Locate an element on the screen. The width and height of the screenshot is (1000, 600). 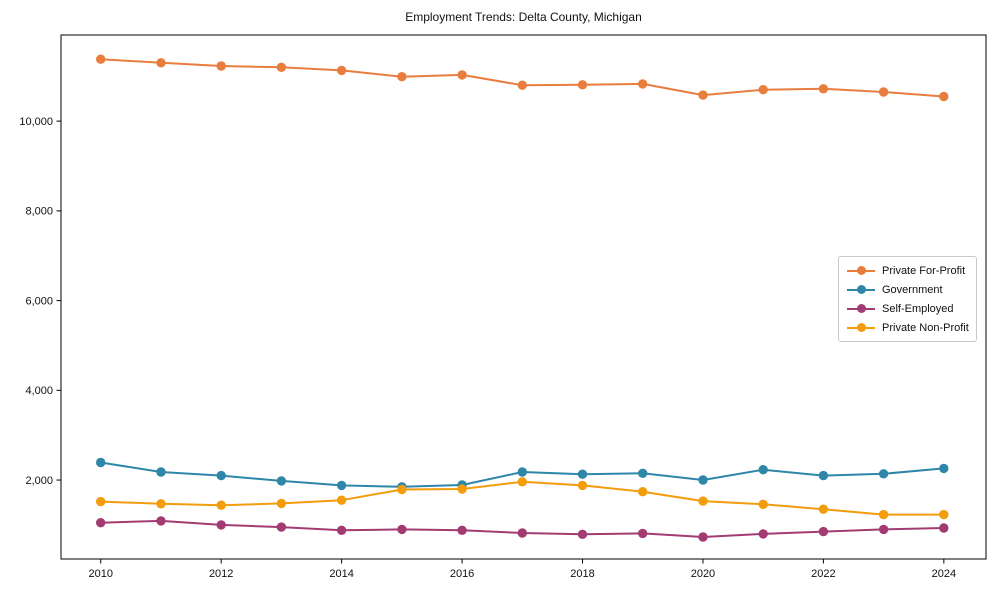
series-line-private-non-profit is located at coordinates (522, 498).